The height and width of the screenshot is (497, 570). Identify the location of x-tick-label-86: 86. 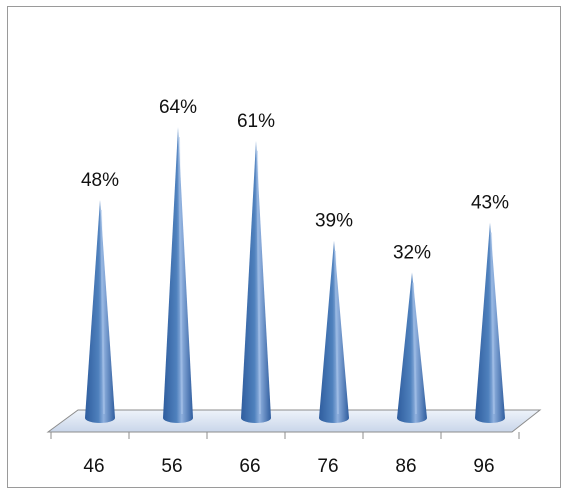
(405, 466).